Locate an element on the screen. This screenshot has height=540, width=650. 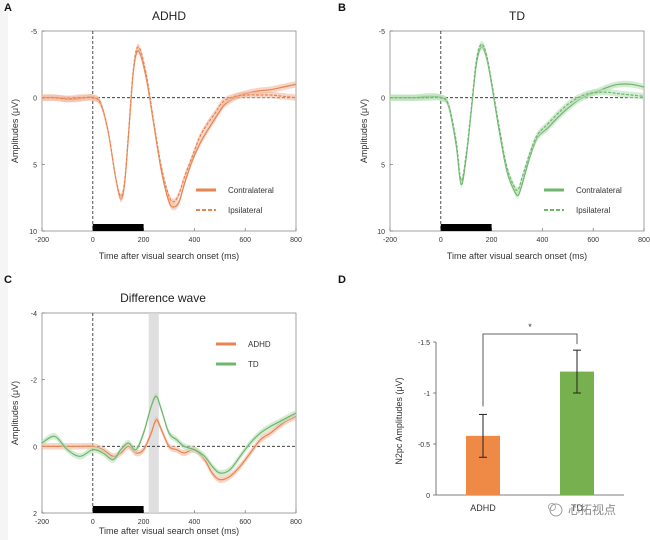
b-xtick-label: -200 is located at coordinates (390, 240).